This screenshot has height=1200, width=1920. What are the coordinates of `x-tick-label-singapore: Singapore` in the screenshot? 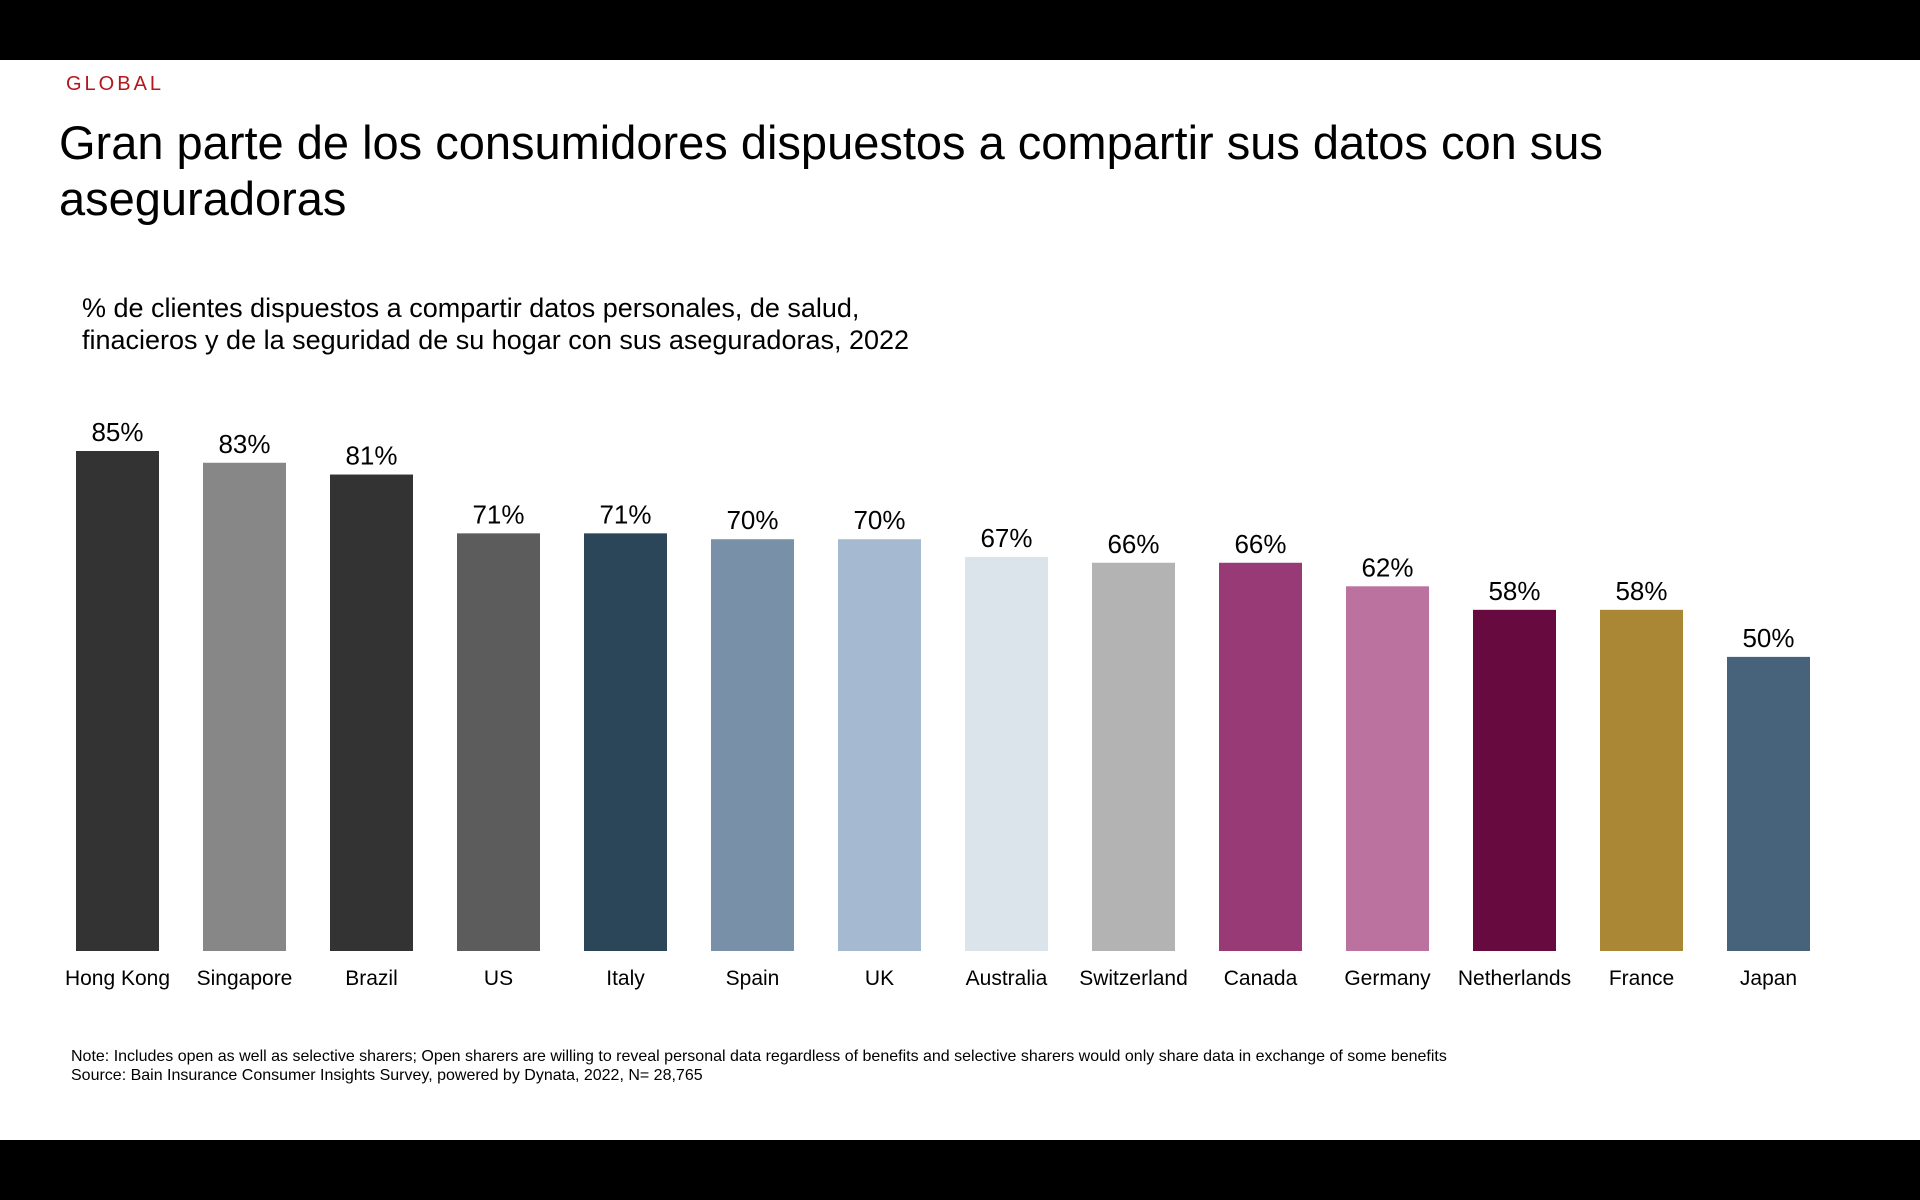 It's located at (245, 978).